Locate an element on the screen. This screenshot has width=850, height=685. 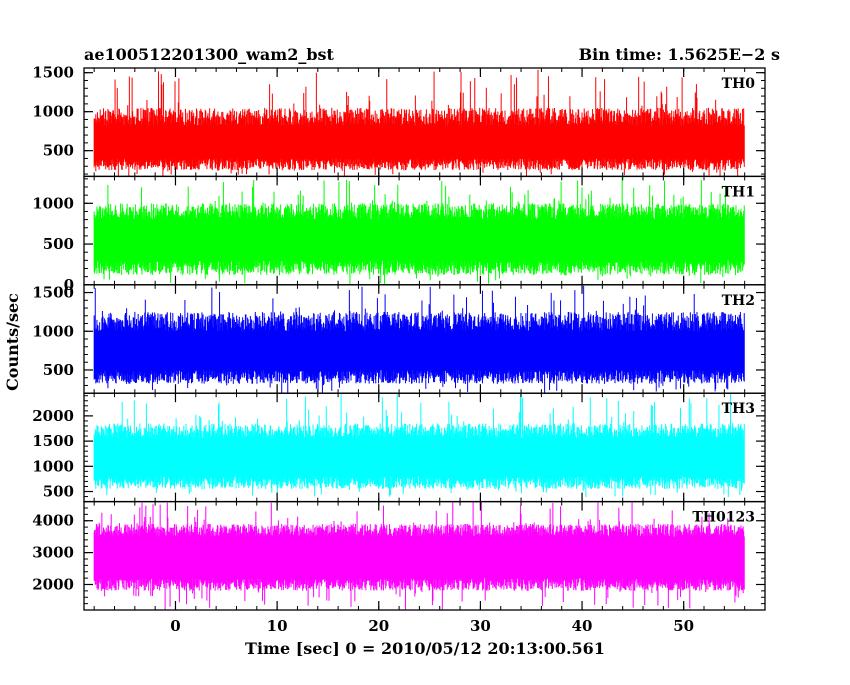
chart-title-left: ae100512201300_wam2_bst is located at coordinates (209, 54).